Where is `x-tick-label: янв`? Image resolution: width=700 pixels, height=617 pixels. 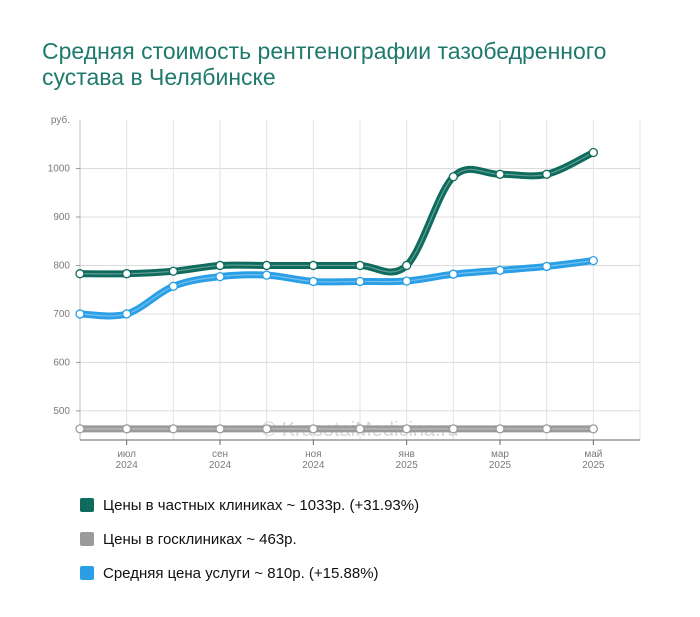 x-tick-label: янв is located at coordinates (407, 454).